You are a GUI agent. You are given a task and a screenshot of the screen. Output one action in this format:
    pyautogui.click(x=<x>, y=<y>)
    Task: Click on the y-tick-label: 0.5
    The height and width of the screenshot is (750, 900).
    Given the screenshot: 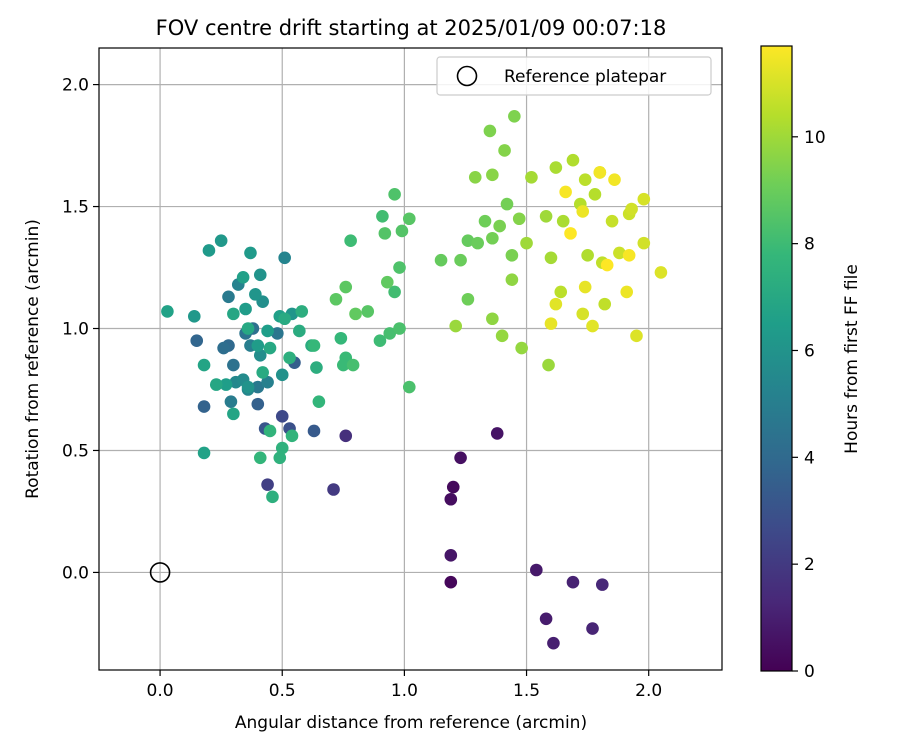 What is the action you would take?
    pyautogui.click(x=75, y=451)
    